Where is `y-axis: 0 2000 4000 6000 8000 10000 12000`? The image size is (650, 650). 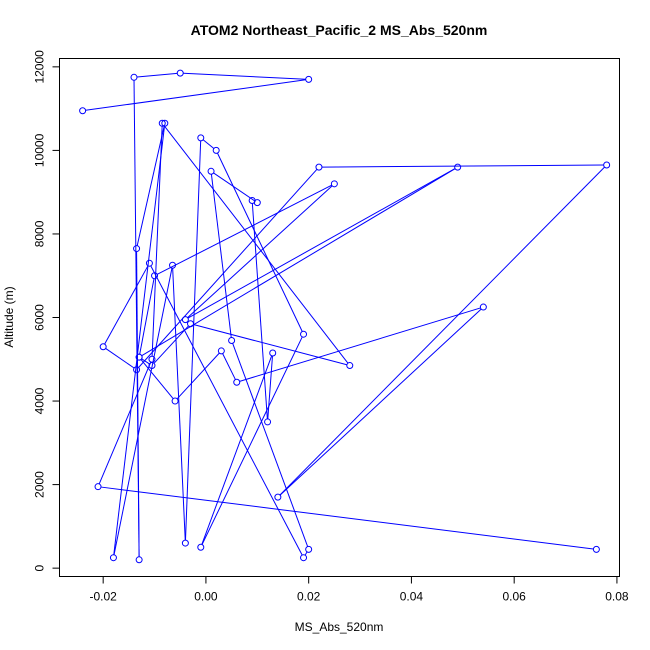 y-axis: 0 2000 4000 6000 8000 10000 12000 is located at coordinates (46, 310).